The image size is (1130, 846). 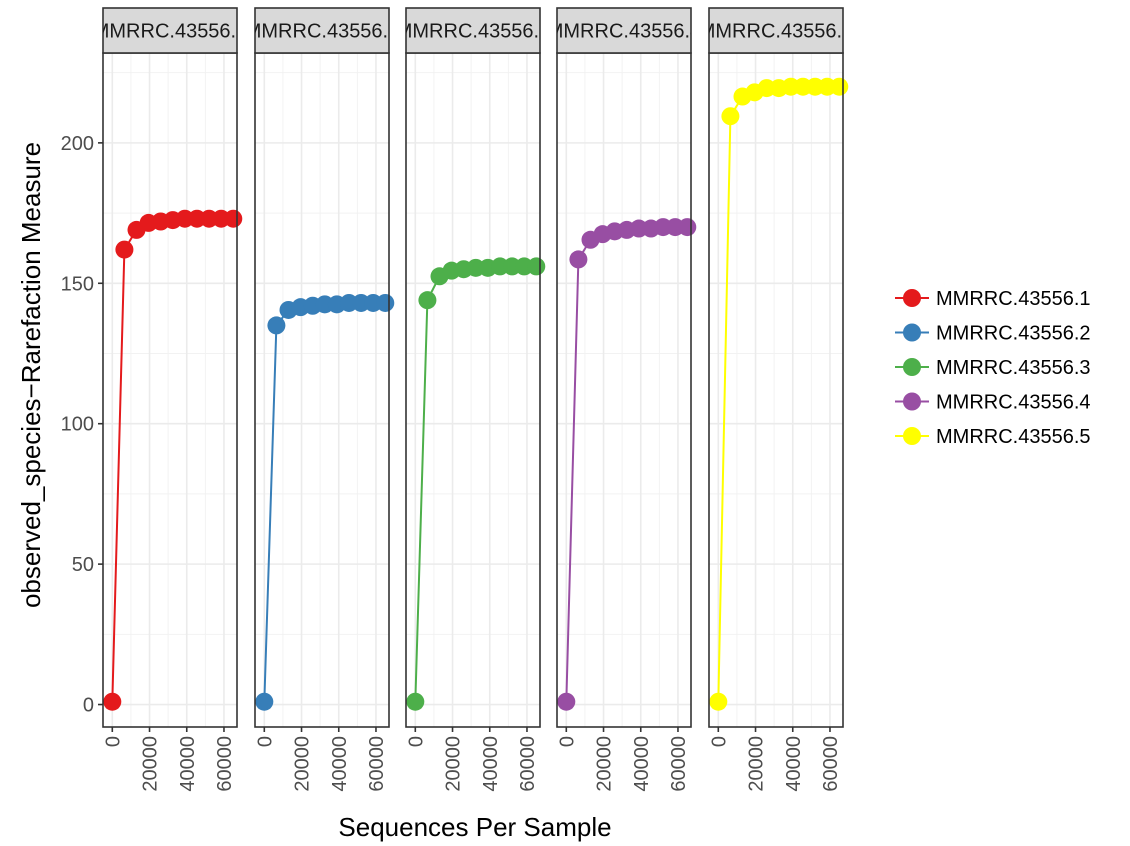 I want to click on legend-item: MMRRC.43556.5, so click(x=993, y=437).